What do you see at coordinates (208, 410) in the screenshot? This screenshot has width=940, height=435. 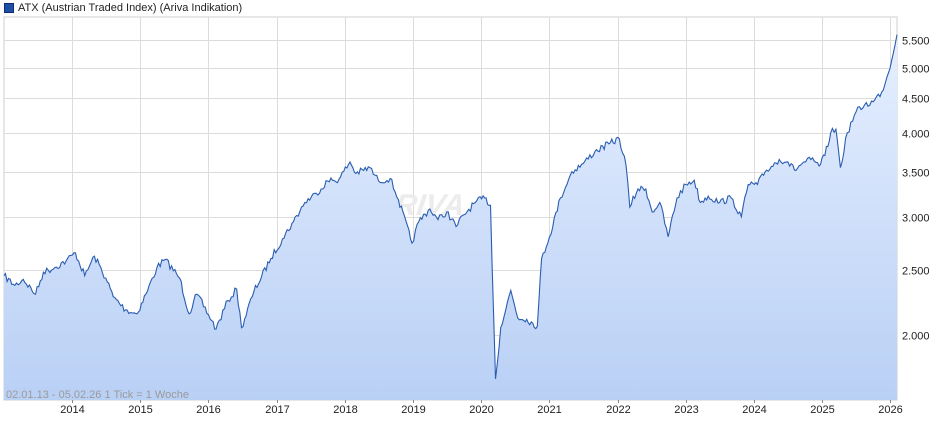 I see `x-tick-label: 2016` at bounding box center [208, 410].